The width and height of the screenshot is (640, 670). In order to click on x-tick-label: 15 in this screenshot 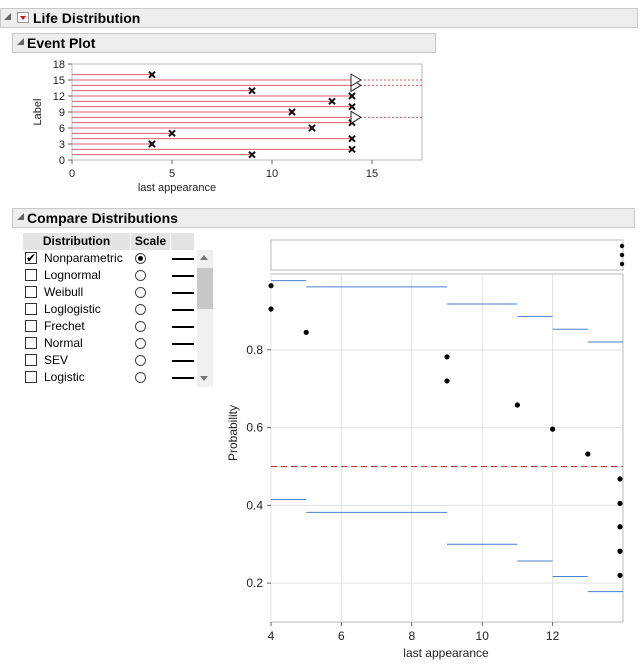, I will do `click(372, 174)`.